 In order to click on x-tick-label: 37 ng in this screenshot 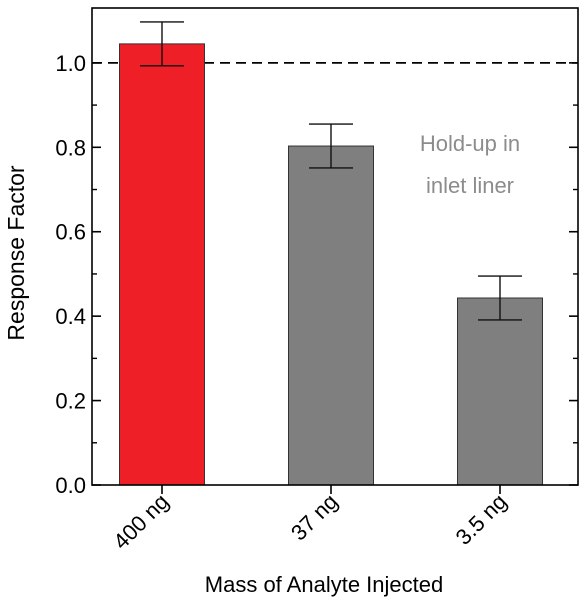, I will do `click(314, 517)`.